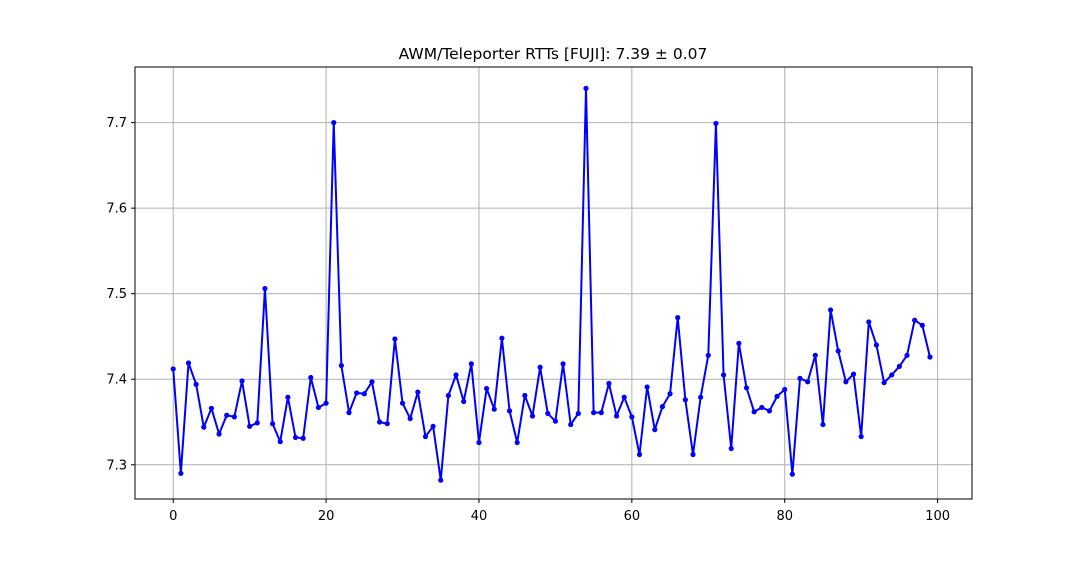 The width and height of the screenshot is (1080, 562). I want to click on x-tick-label: 60, so click(632, 516).